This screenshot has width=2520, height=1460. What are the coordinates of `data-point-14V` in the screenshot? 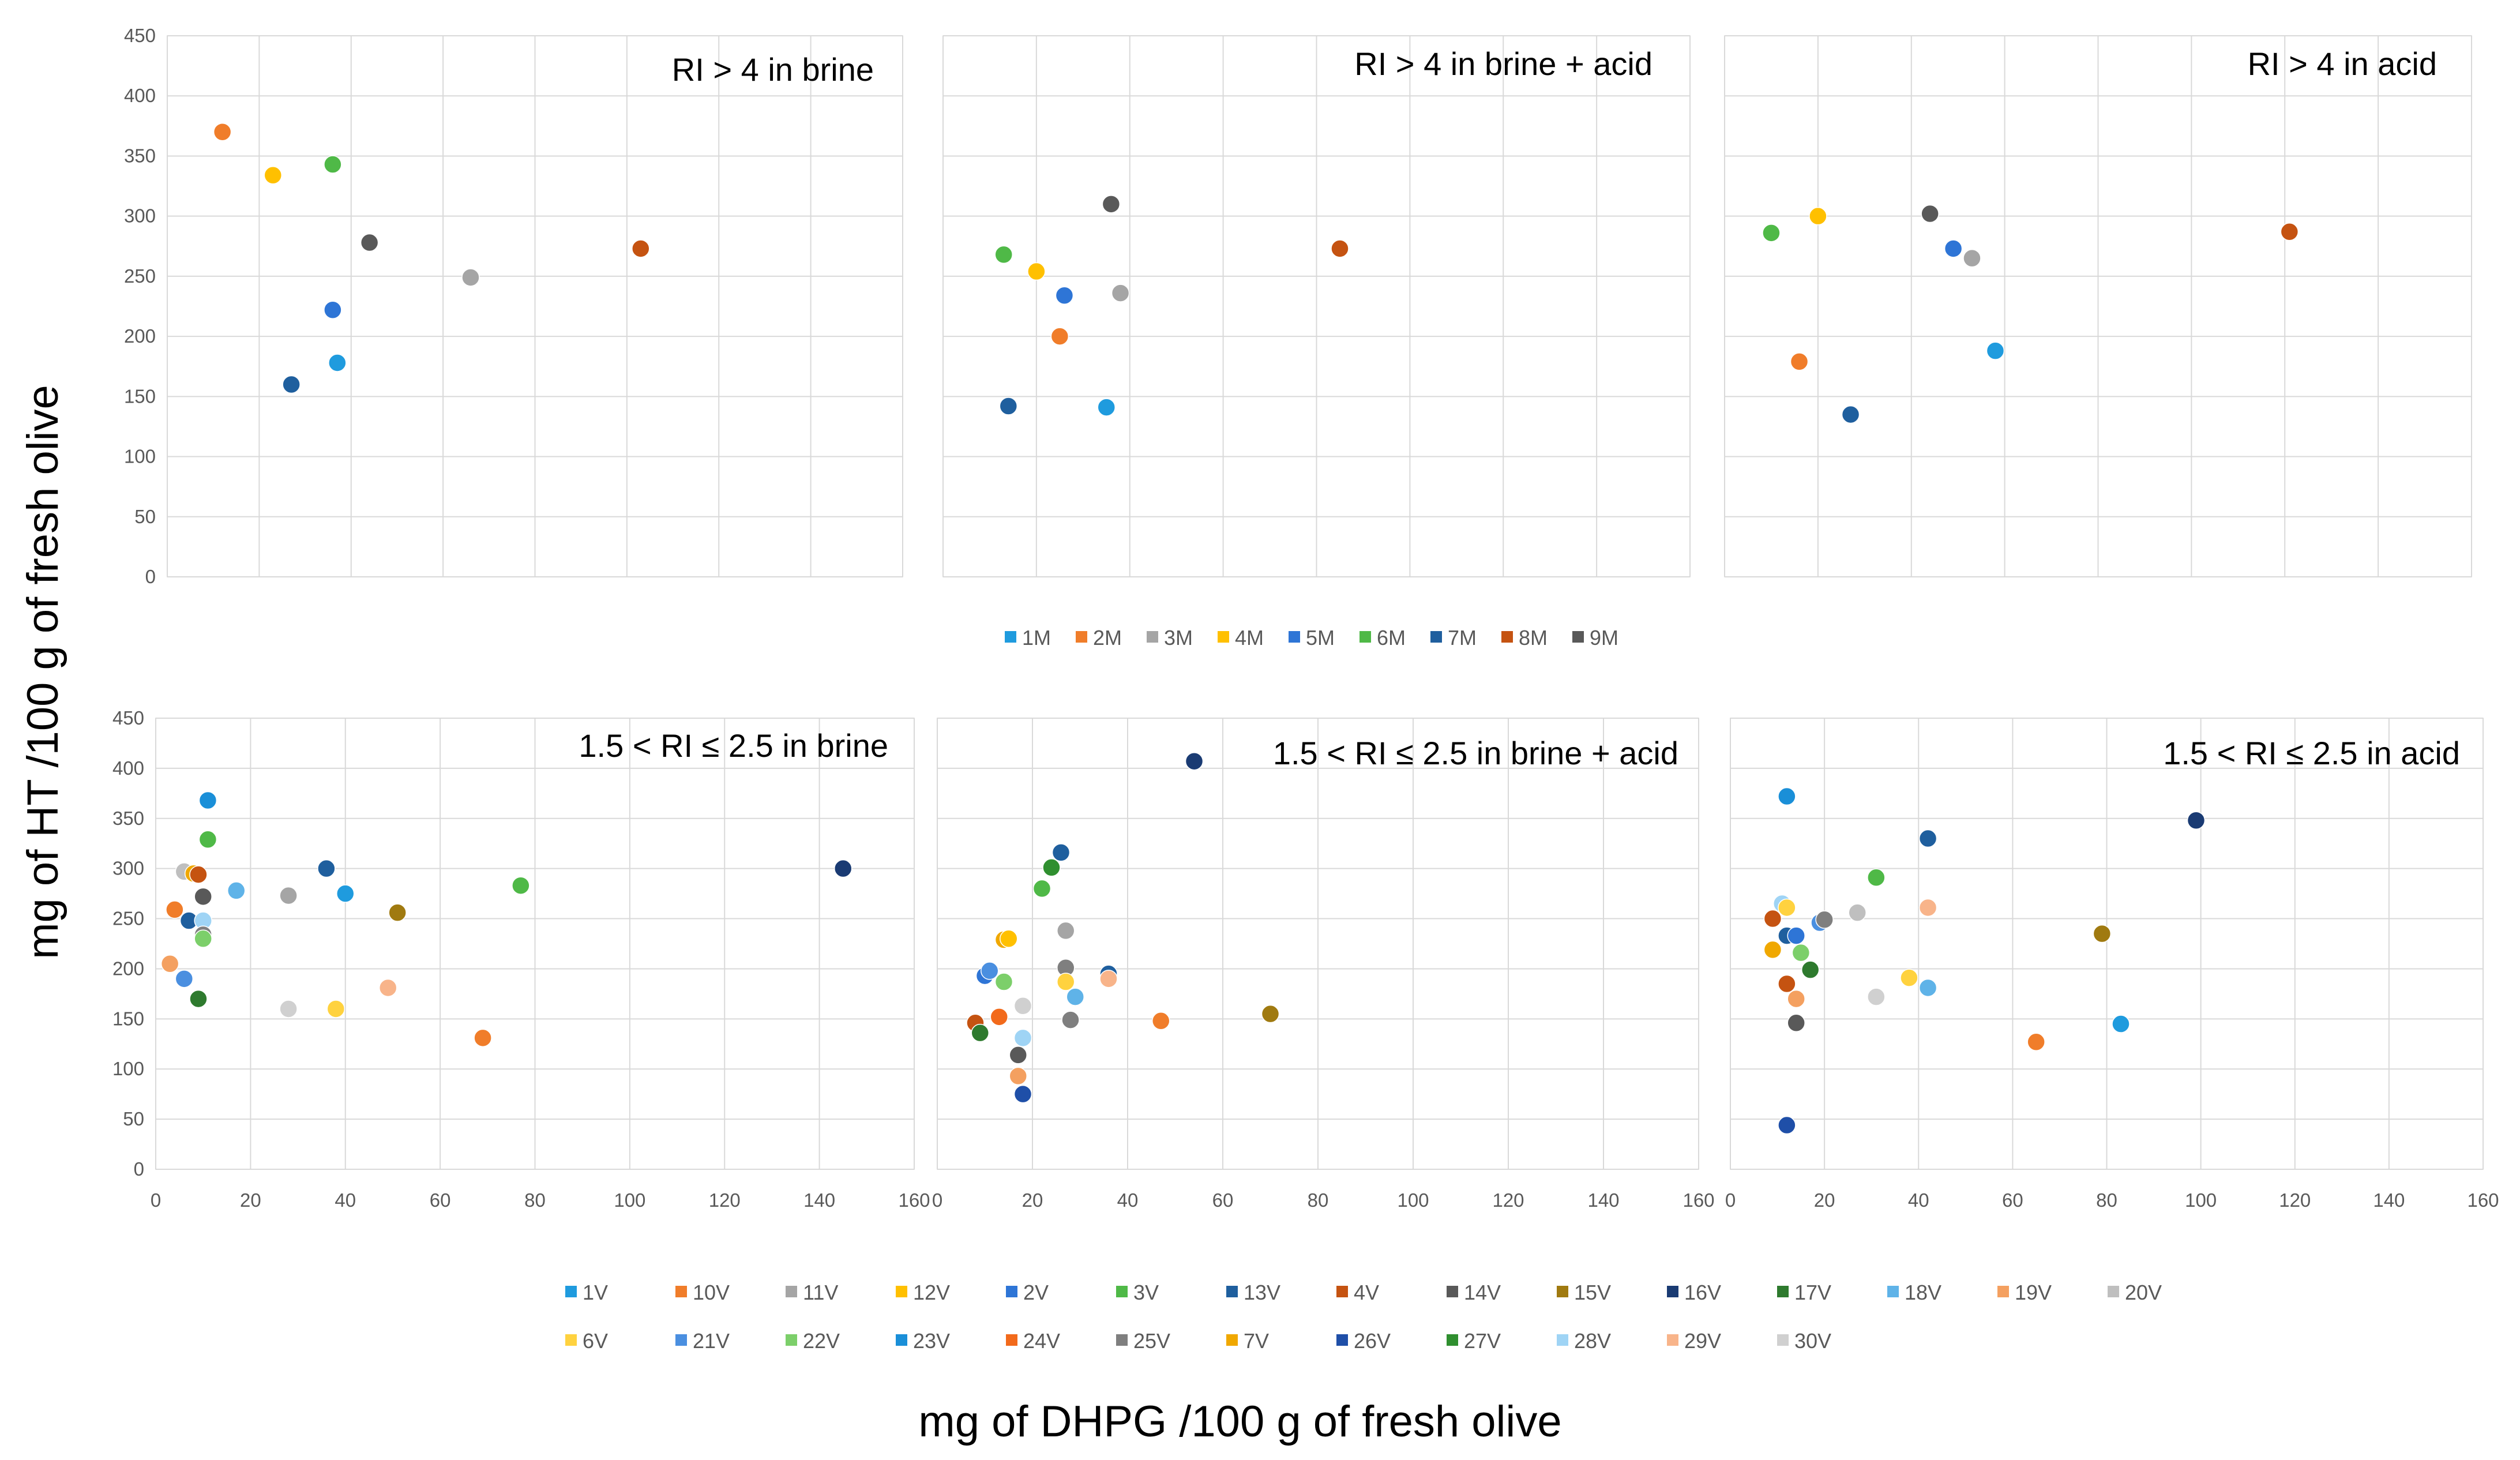 It's located at (1796, 1023).